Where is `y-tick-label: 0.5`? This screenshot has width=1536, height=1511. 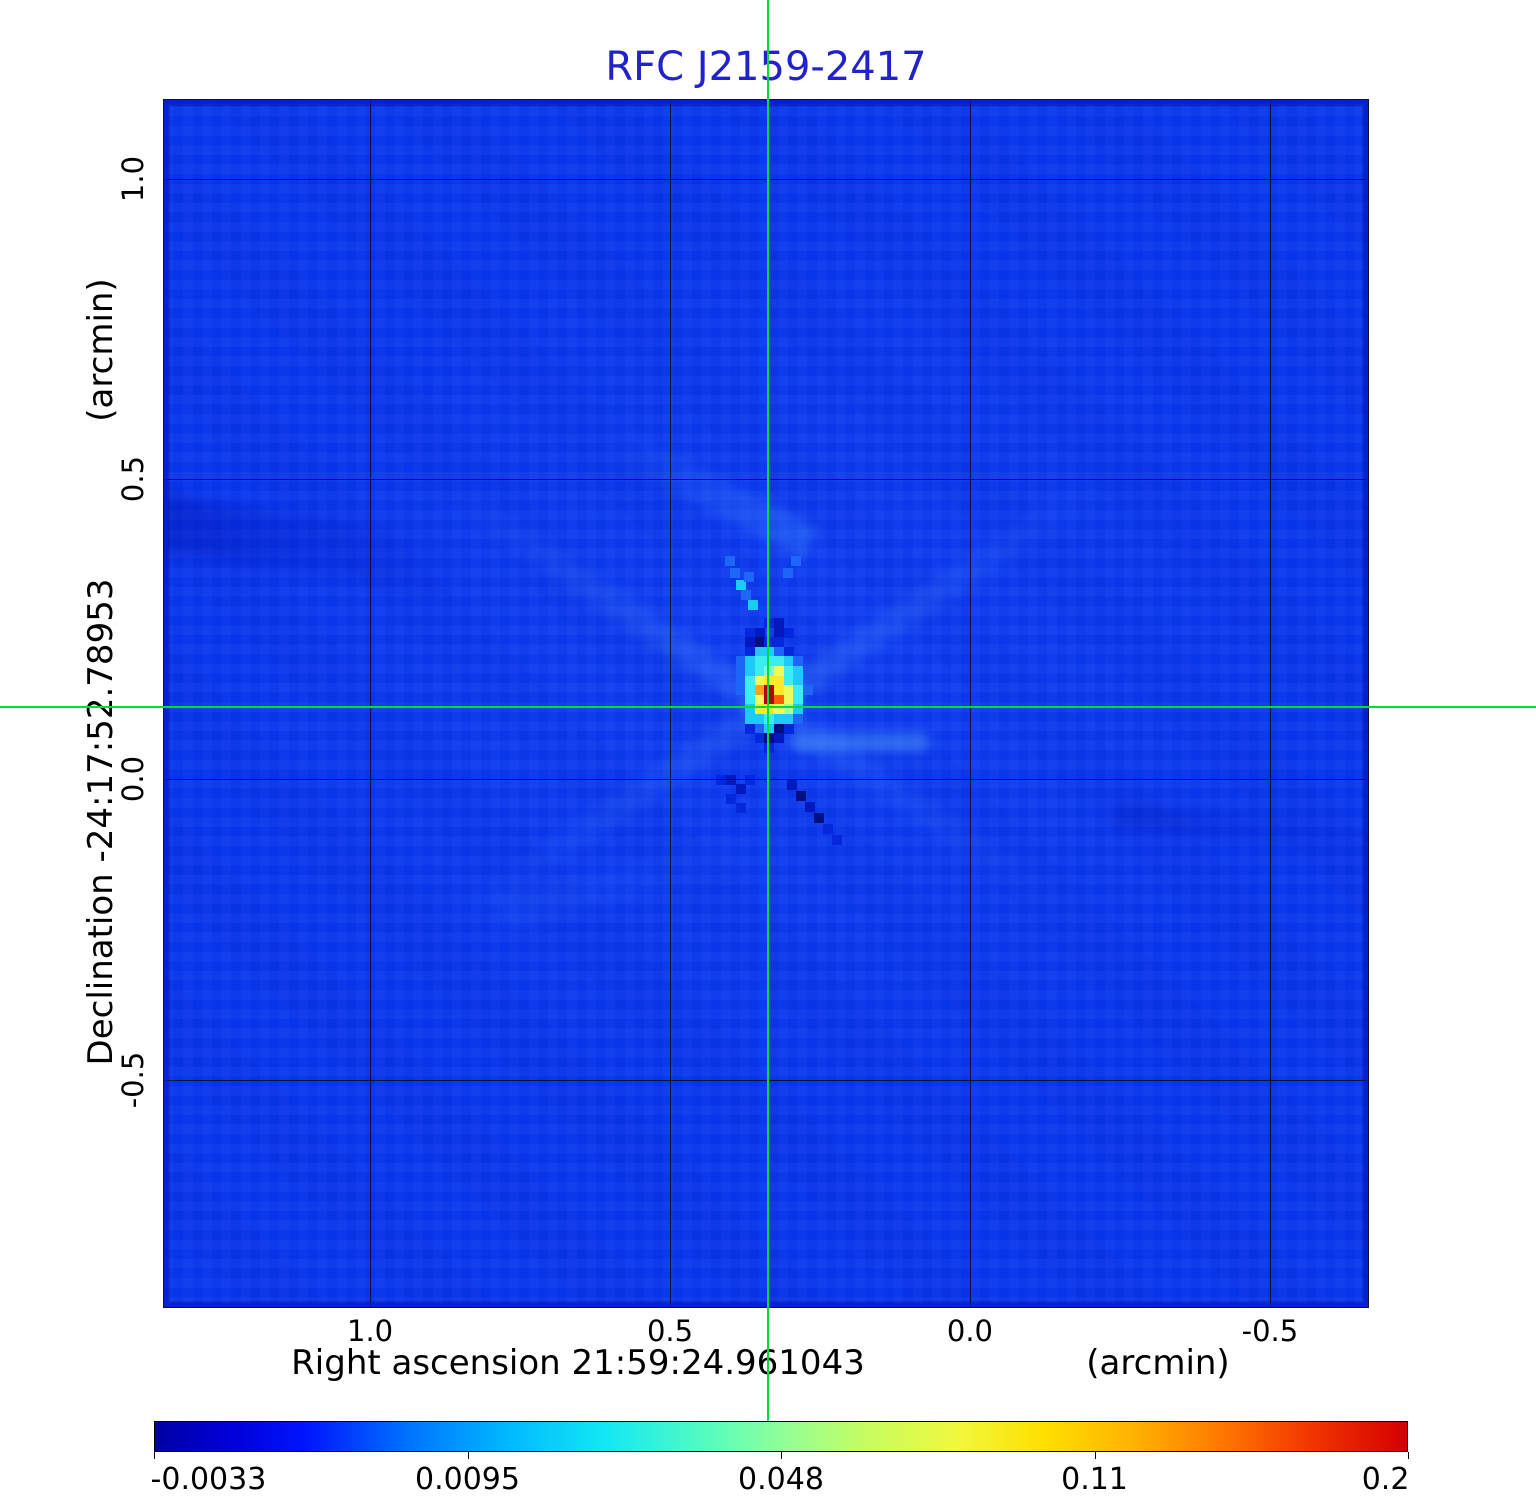 y-tick-label: 0.5 is located at coordinates (133, 479).